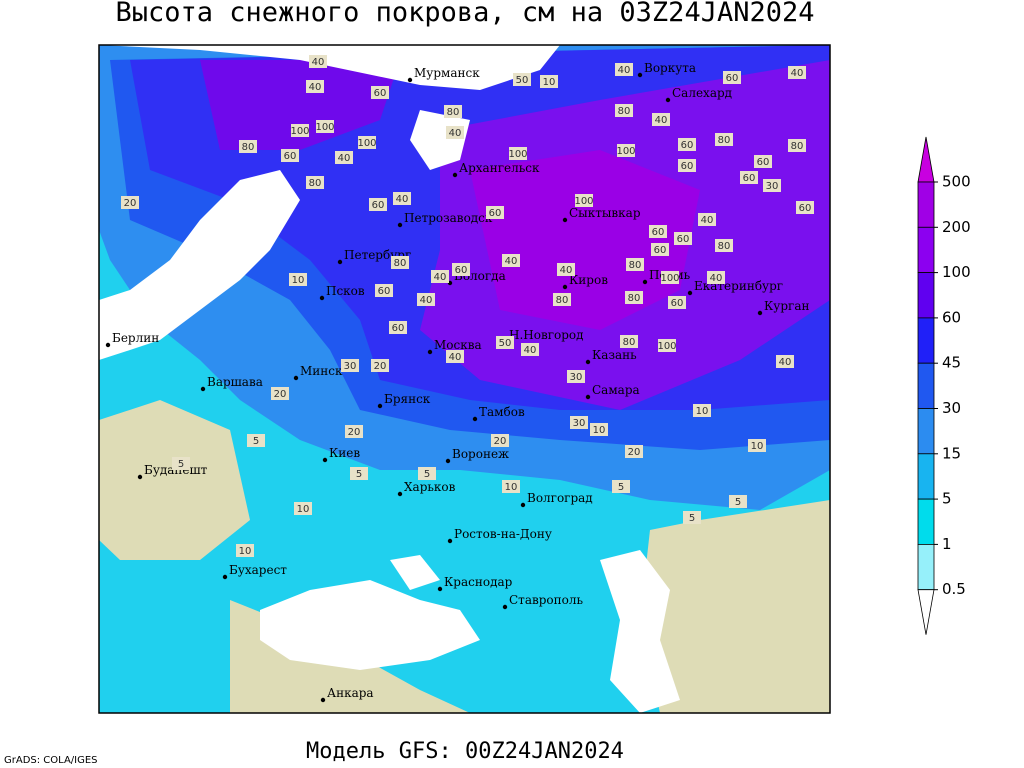 Image resolution: width=1024 pixels, height=768 pixels. What do you see at coordinates (772, 186) in the screenshot?
I see `contour-label: 30` at bounding box center [772, 186].